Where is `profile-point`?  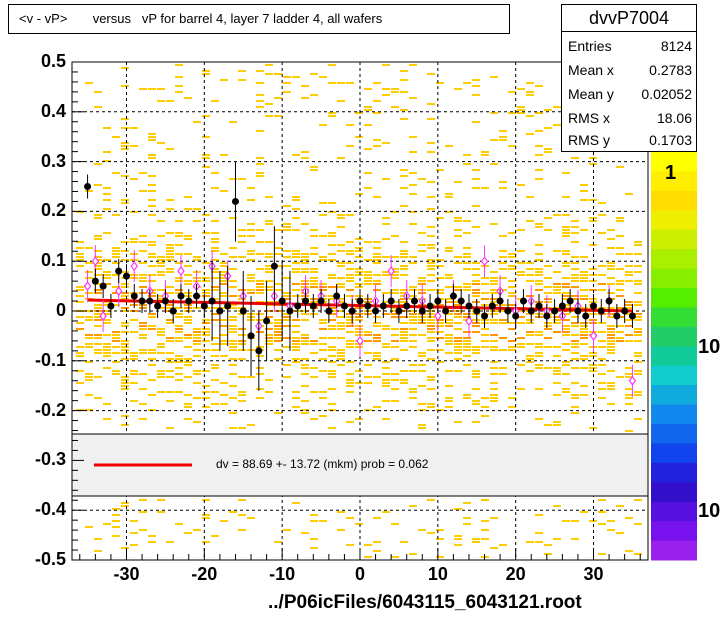
profile-point is located at coordinates (313, 306).